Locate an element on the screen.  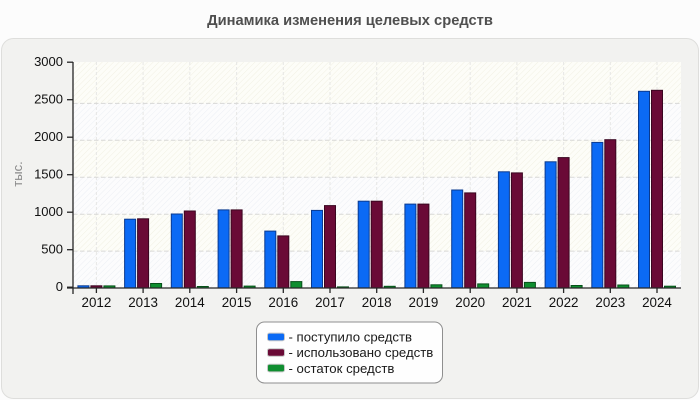
svg-text: тыс. is located at coordinates (17, 173).